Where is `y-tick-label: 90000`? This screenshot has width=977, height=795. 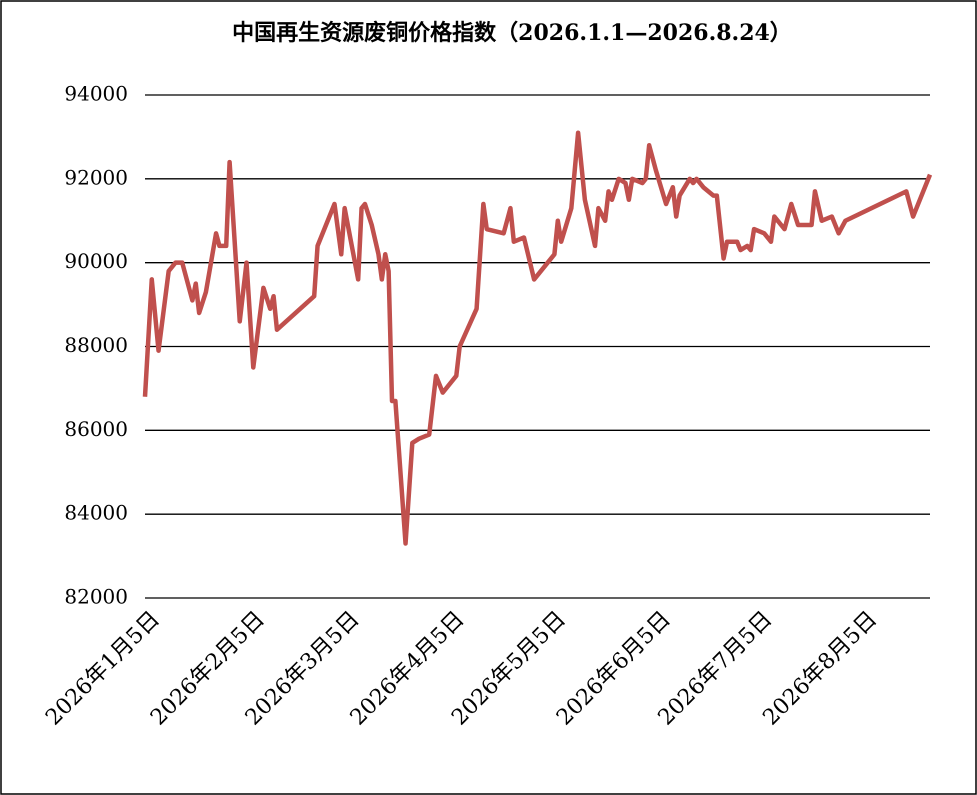 y-tick-label: 90000 is located at coordinates (96, 261).